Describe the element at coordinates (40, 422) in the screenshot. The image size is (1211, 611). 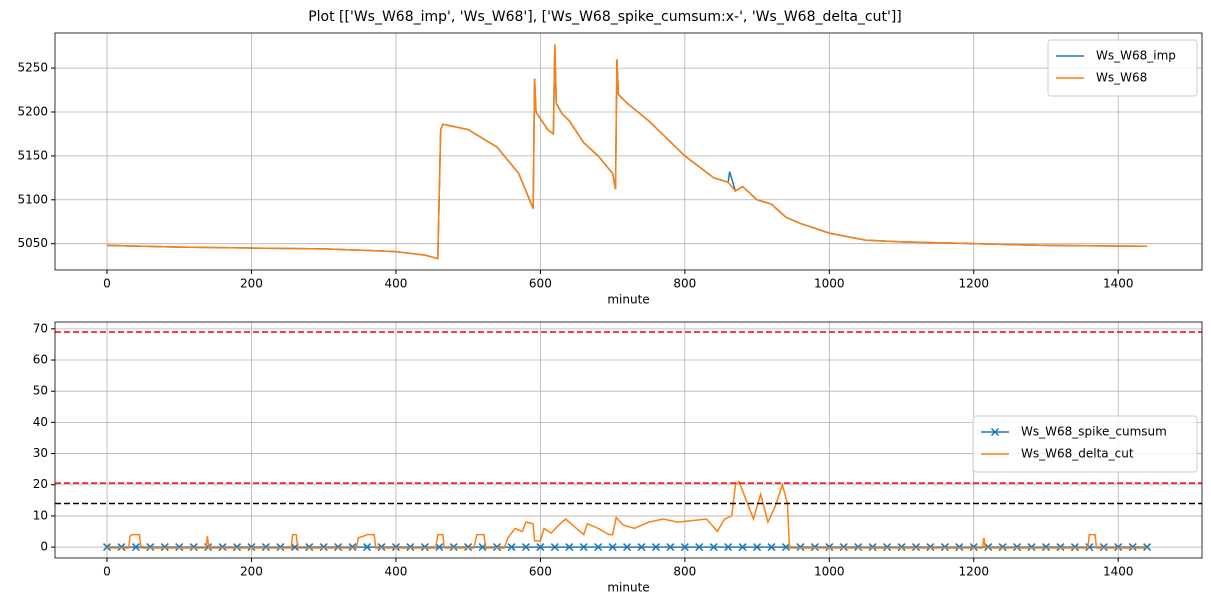
I see `y-tick-label: 40` at that location.